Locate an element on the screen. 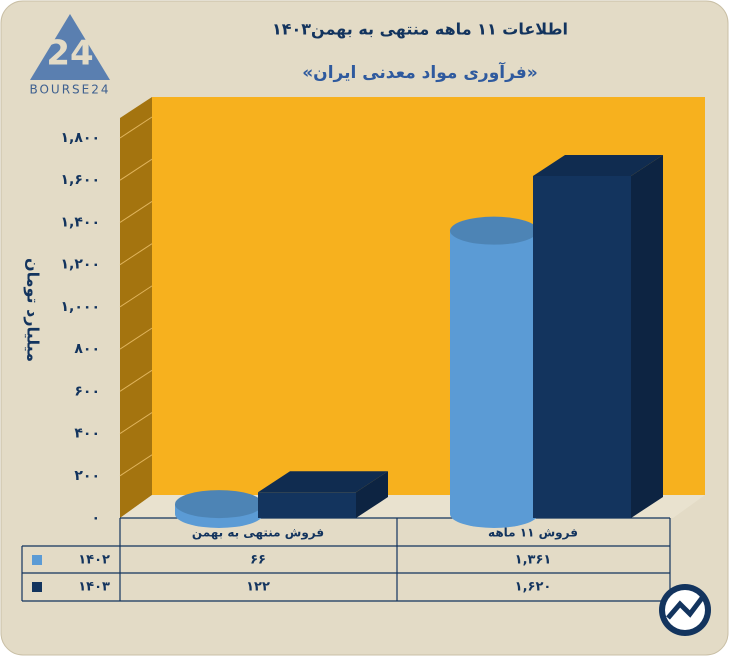 The width and height of the screenshot is (729, 660). legend-label: ۱۴۰۲ is located at coordinates (94, 560).